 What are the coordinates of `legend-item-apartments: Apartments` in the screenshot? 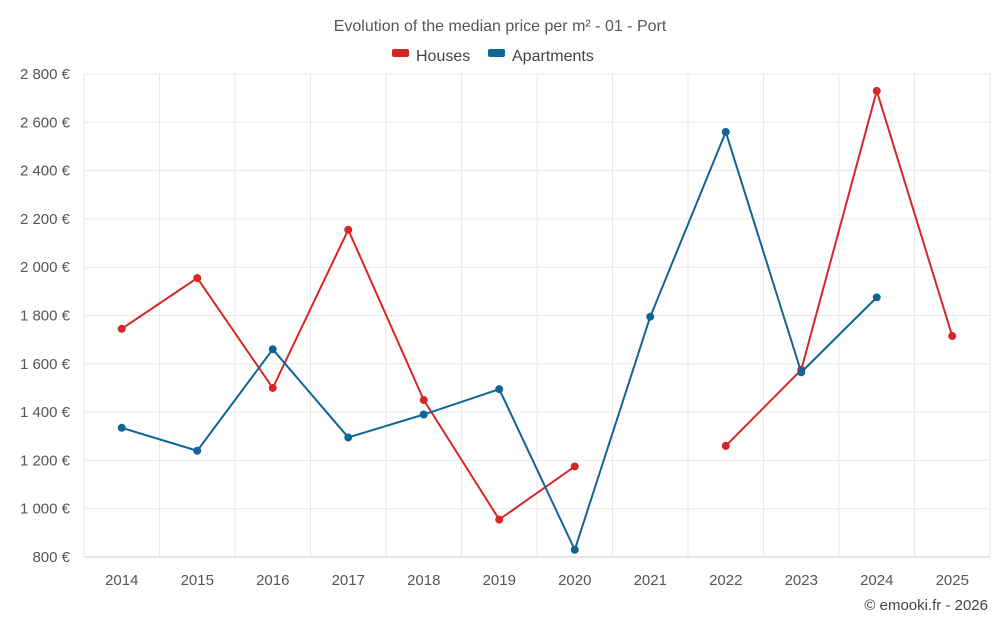 It's located at (541, 56).